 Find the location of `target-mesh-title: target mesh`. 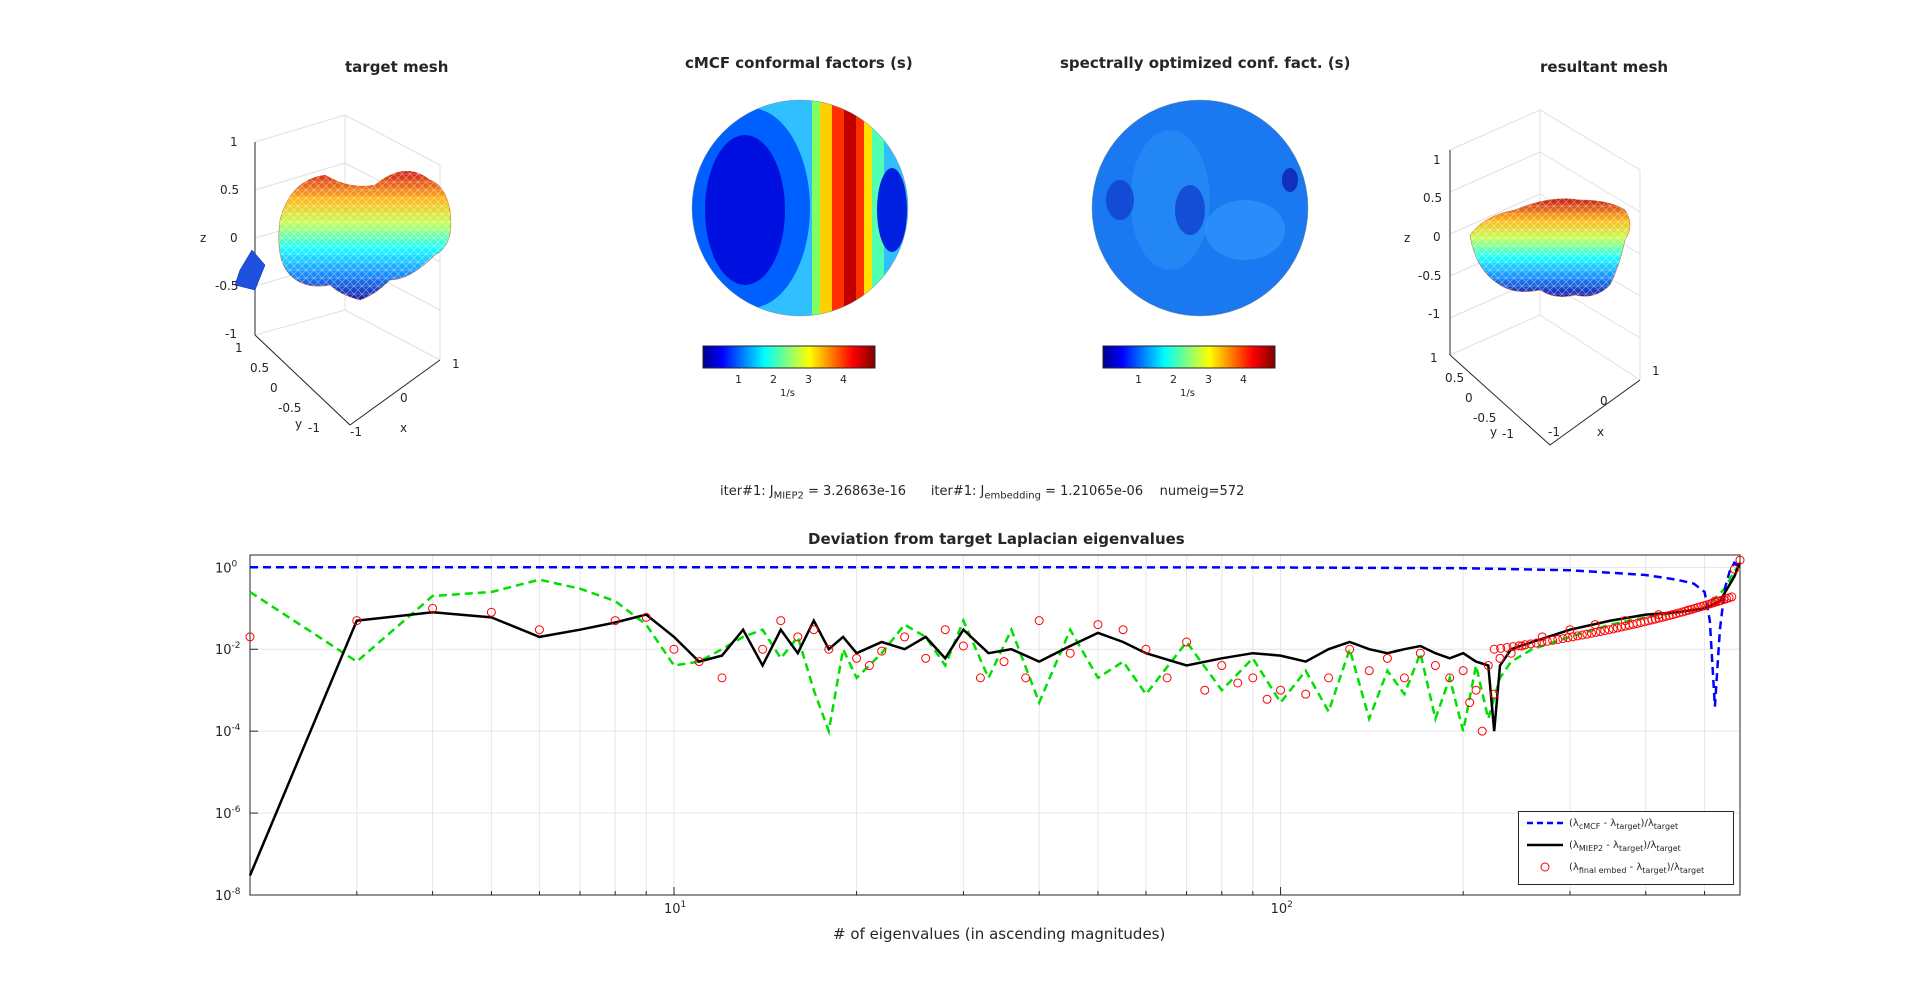

target-mesh-title: target mesh is located at coordinates (397, 67).